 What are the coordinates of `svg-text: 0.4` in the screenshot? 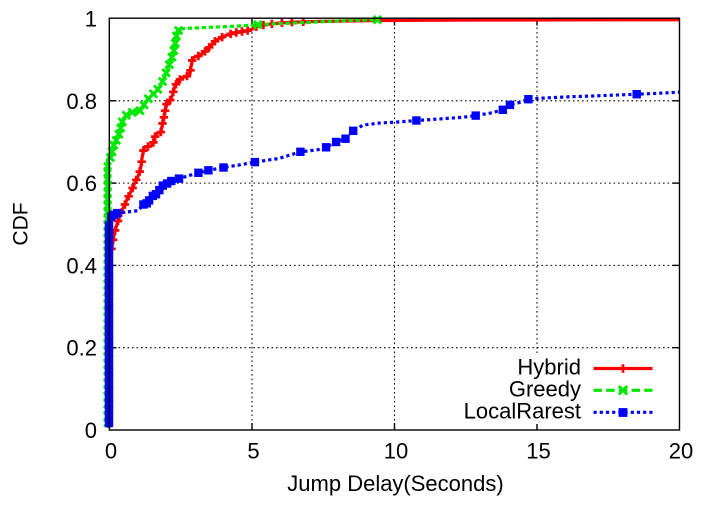 It's located at (81, 265).